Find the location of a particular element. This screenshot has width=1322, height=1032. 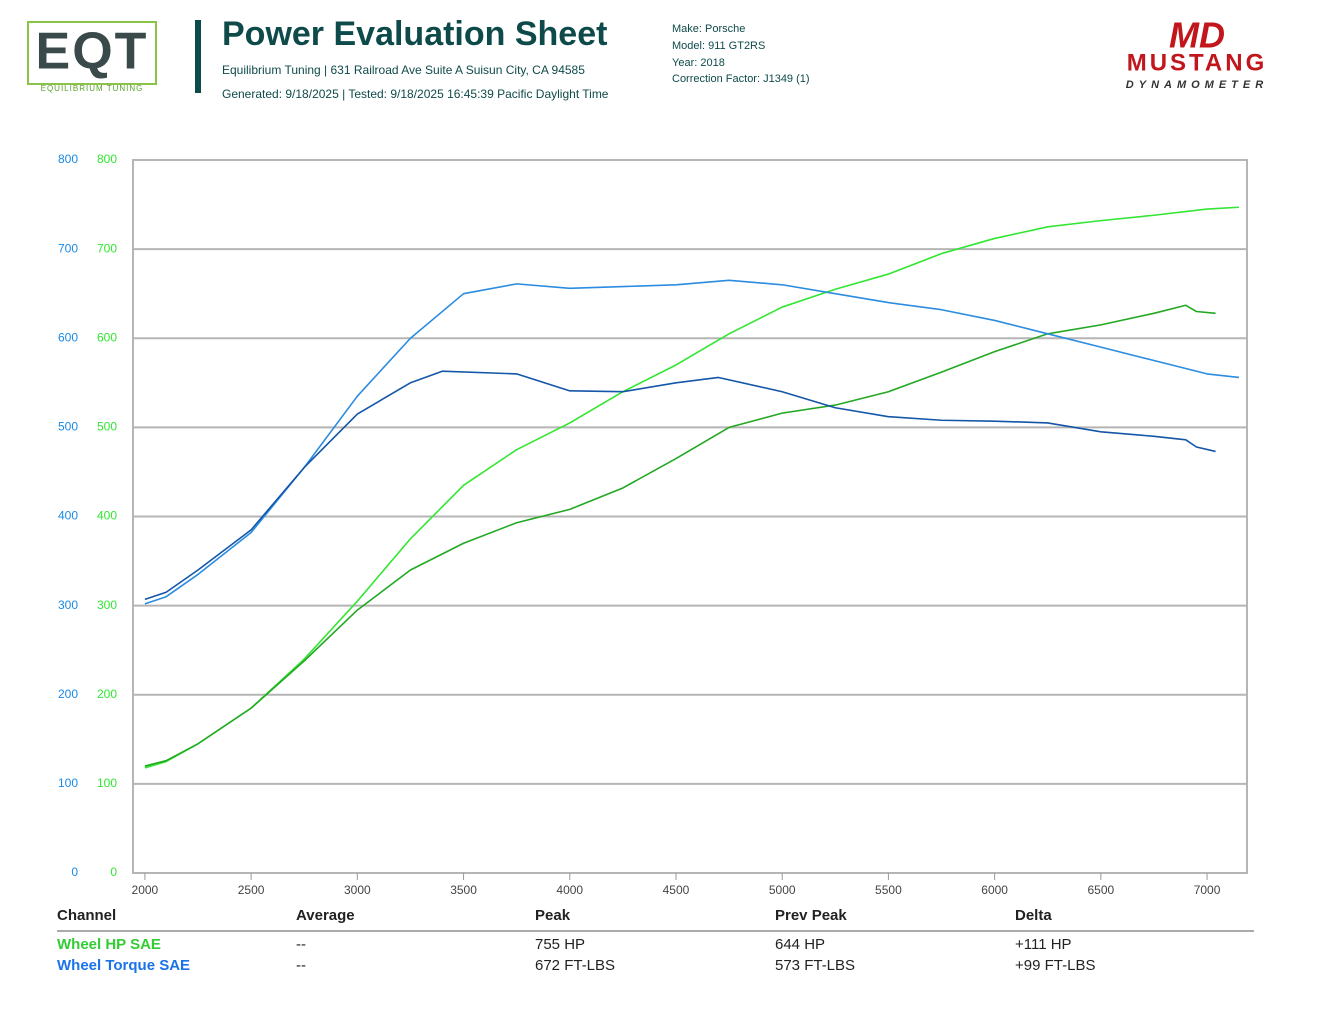

table-header: Channel is located at coordinates (86, 915).